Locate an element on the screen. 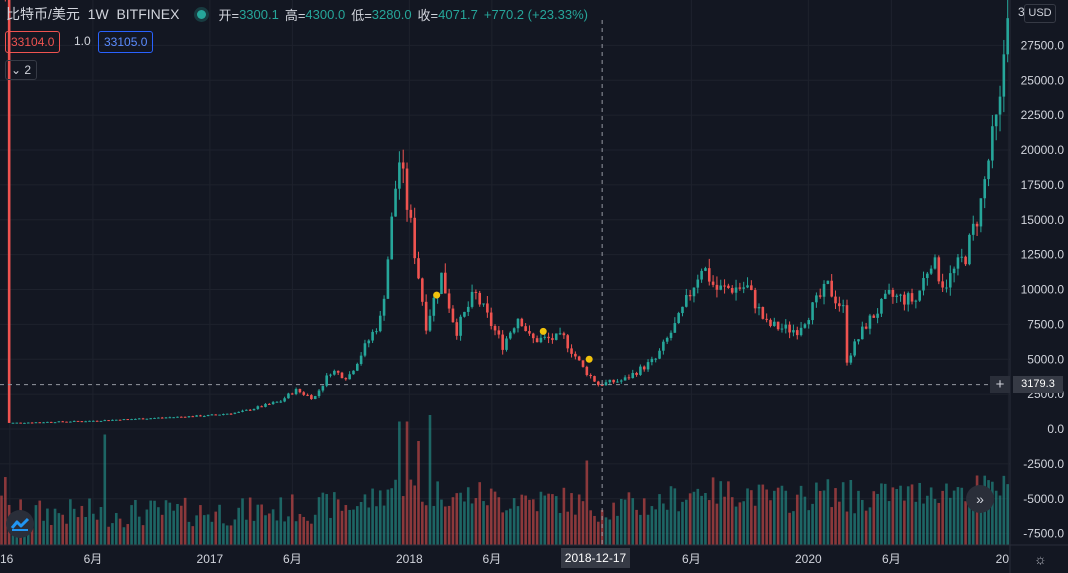 This screenshot has height=573, width=1068. gear-icon: ☼ is located at coordinates (1040, 559).